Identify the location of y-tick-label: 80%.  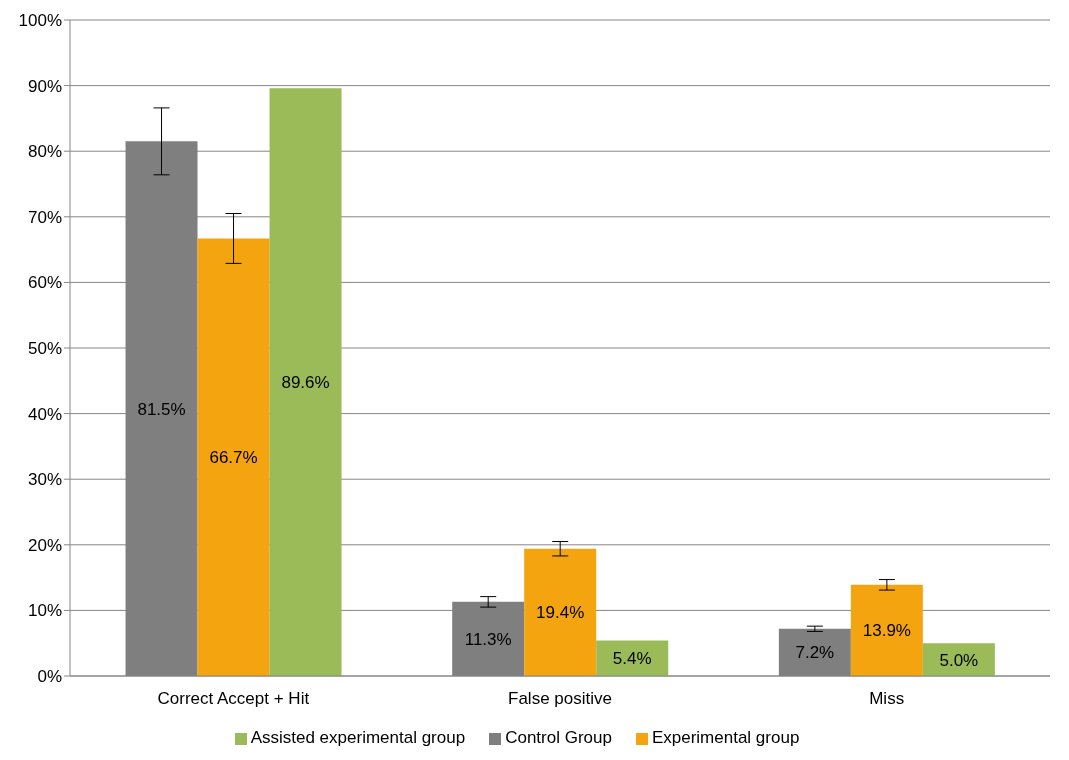
(44, 152).